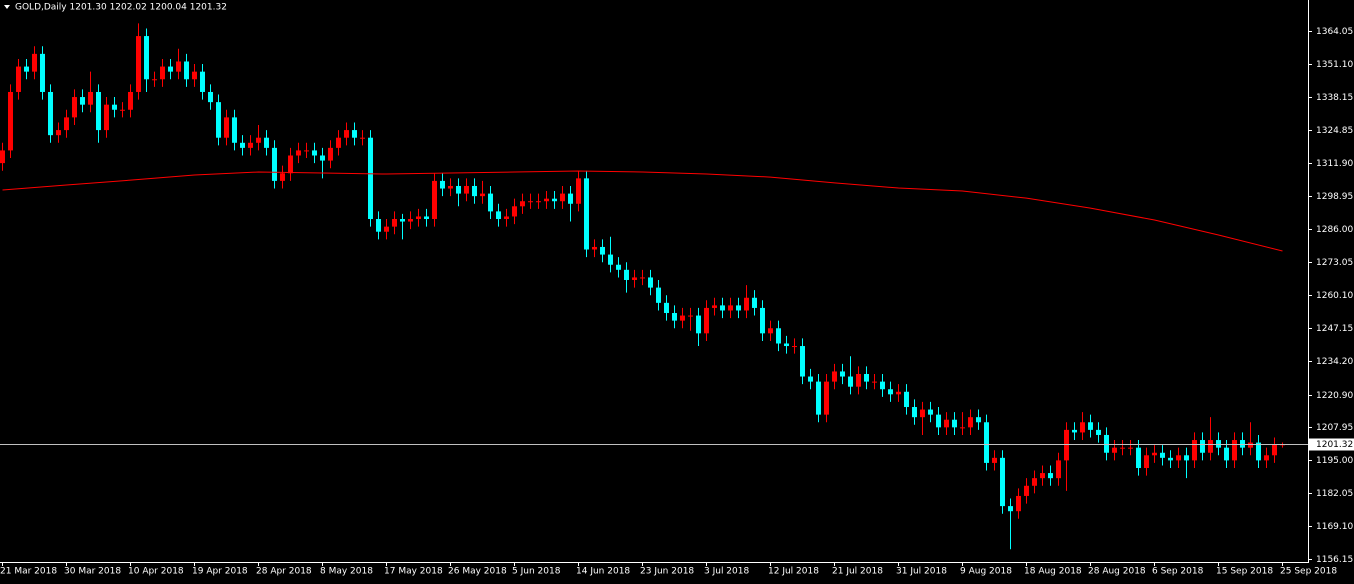 Image resolution: width=1354 pixels, height=584 pixels. Describe the element at coordinates (156, 572) in the screenshot. I see `x-tick-label: 10 Apr 2018` at that location.